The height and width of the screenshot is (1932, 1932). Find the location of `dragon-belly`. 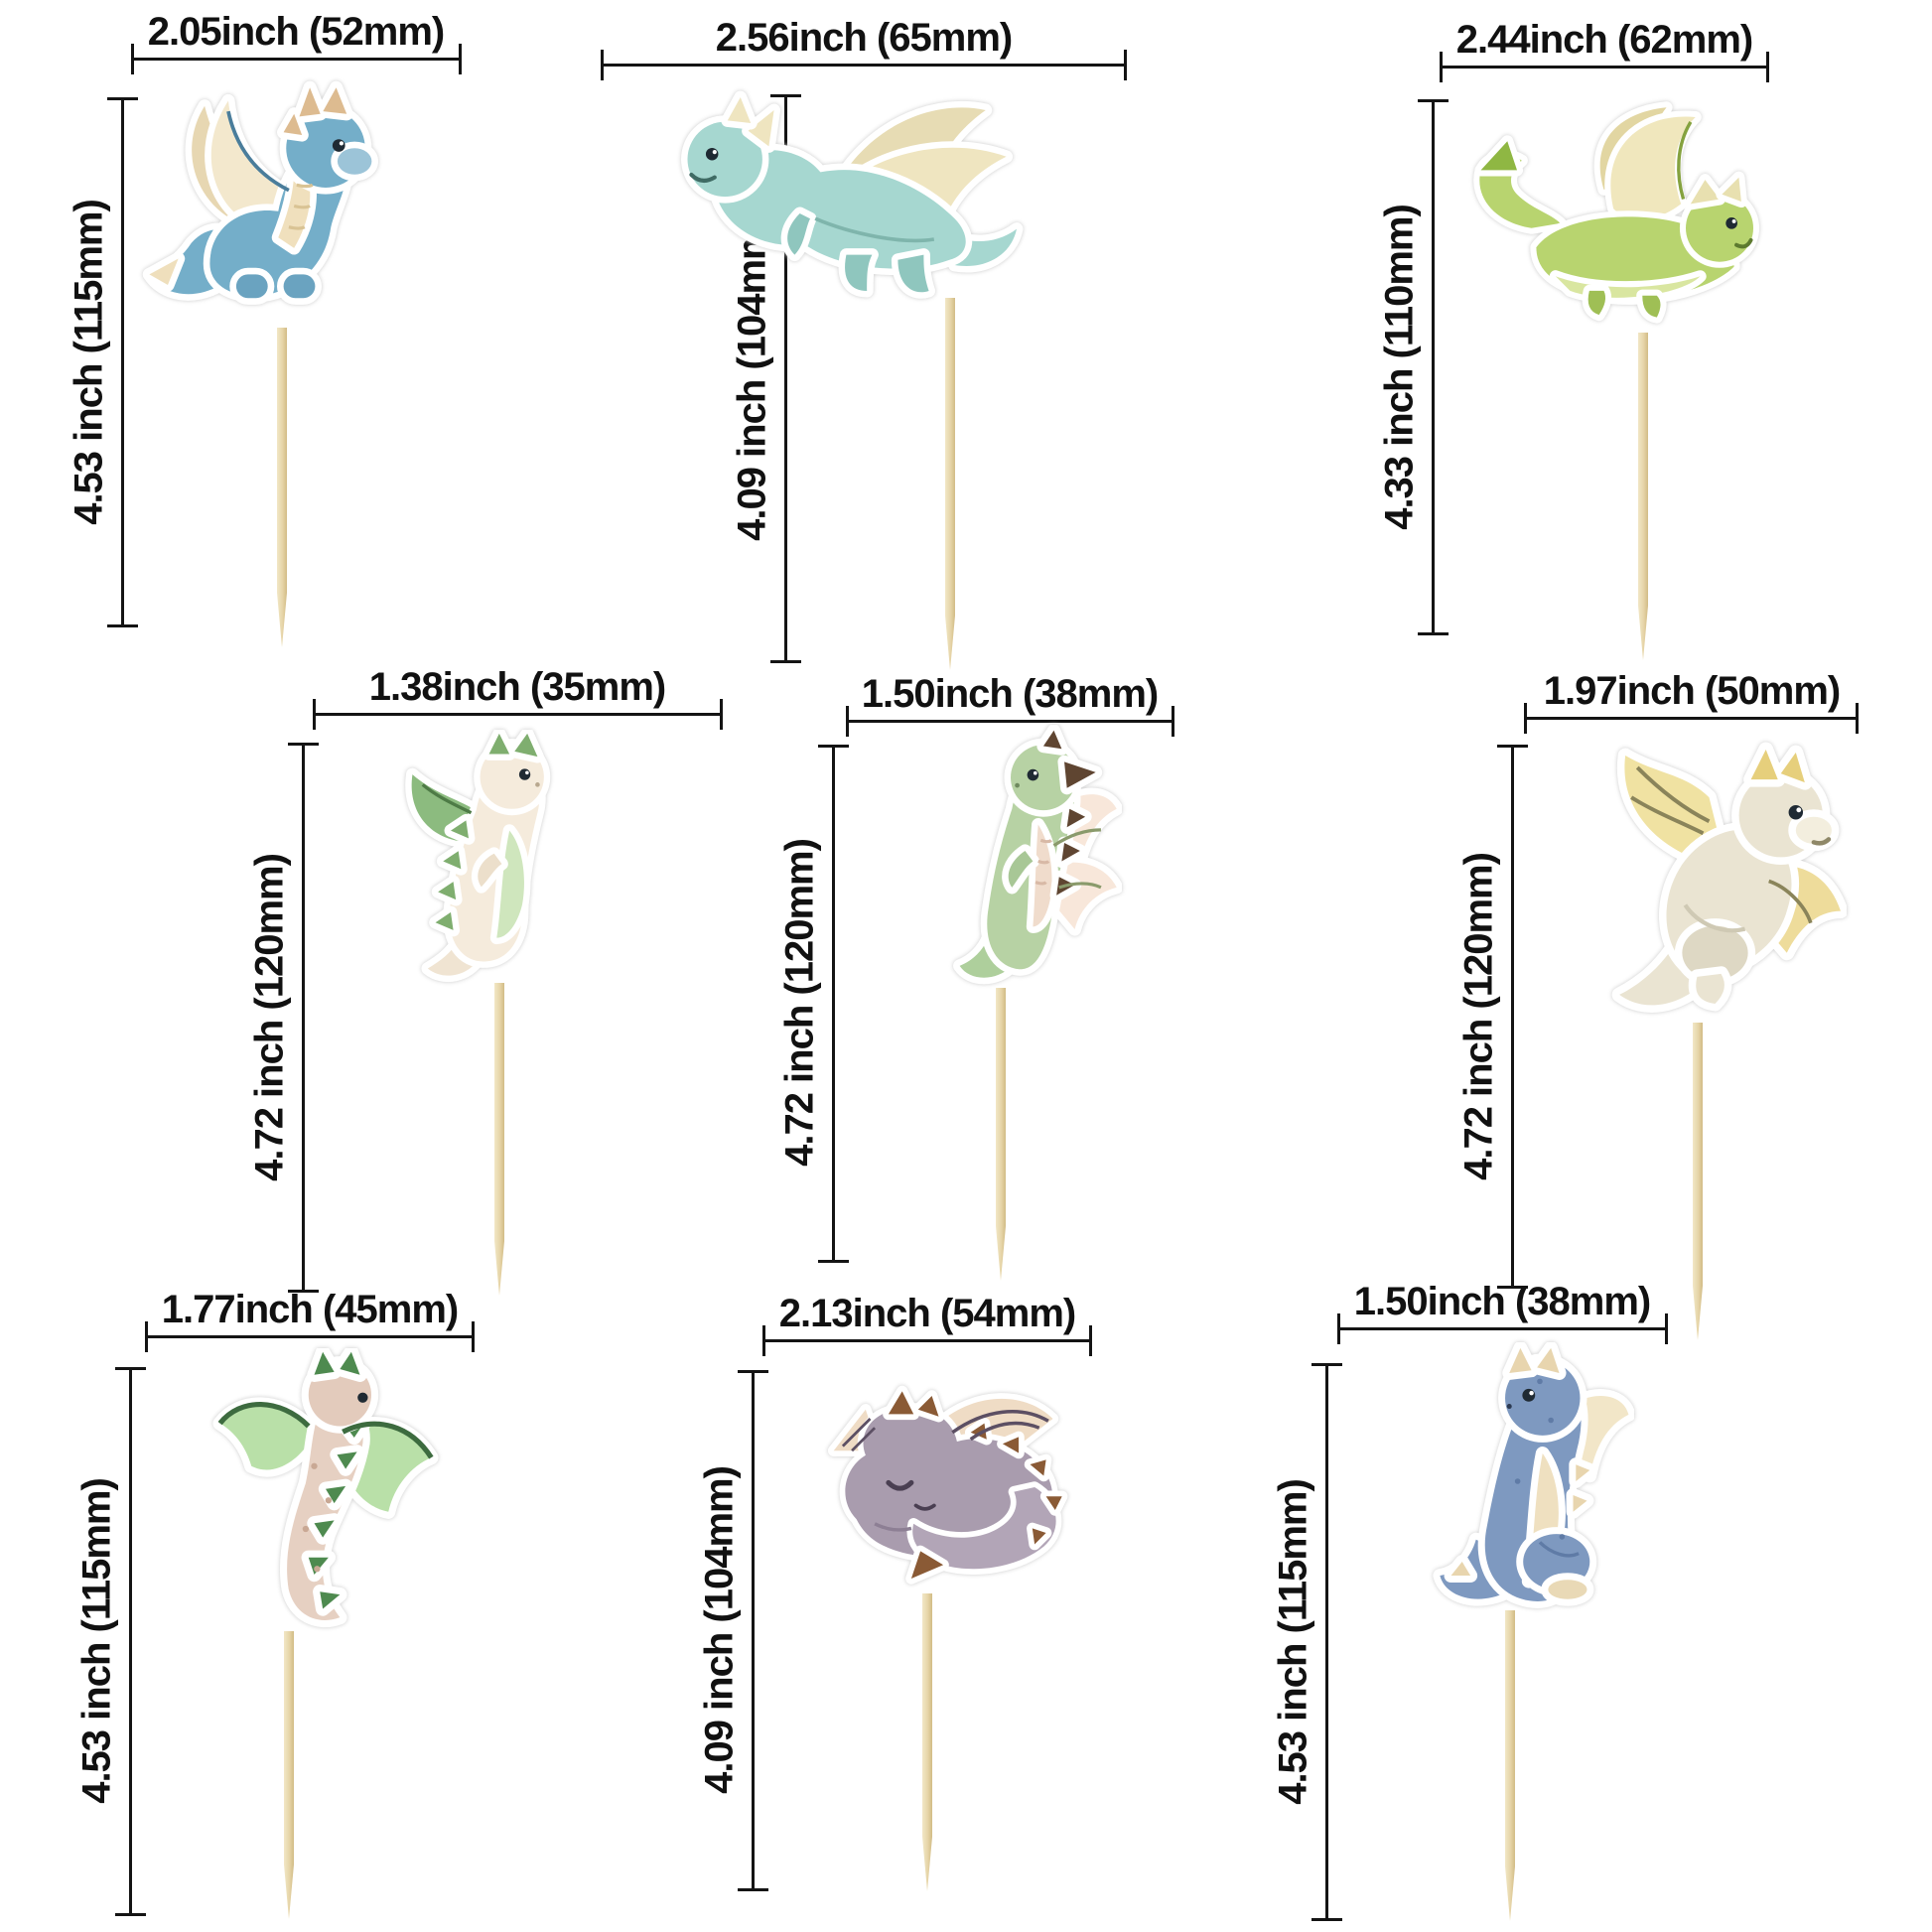

dragon-belly is located at coordinates (510, 885).